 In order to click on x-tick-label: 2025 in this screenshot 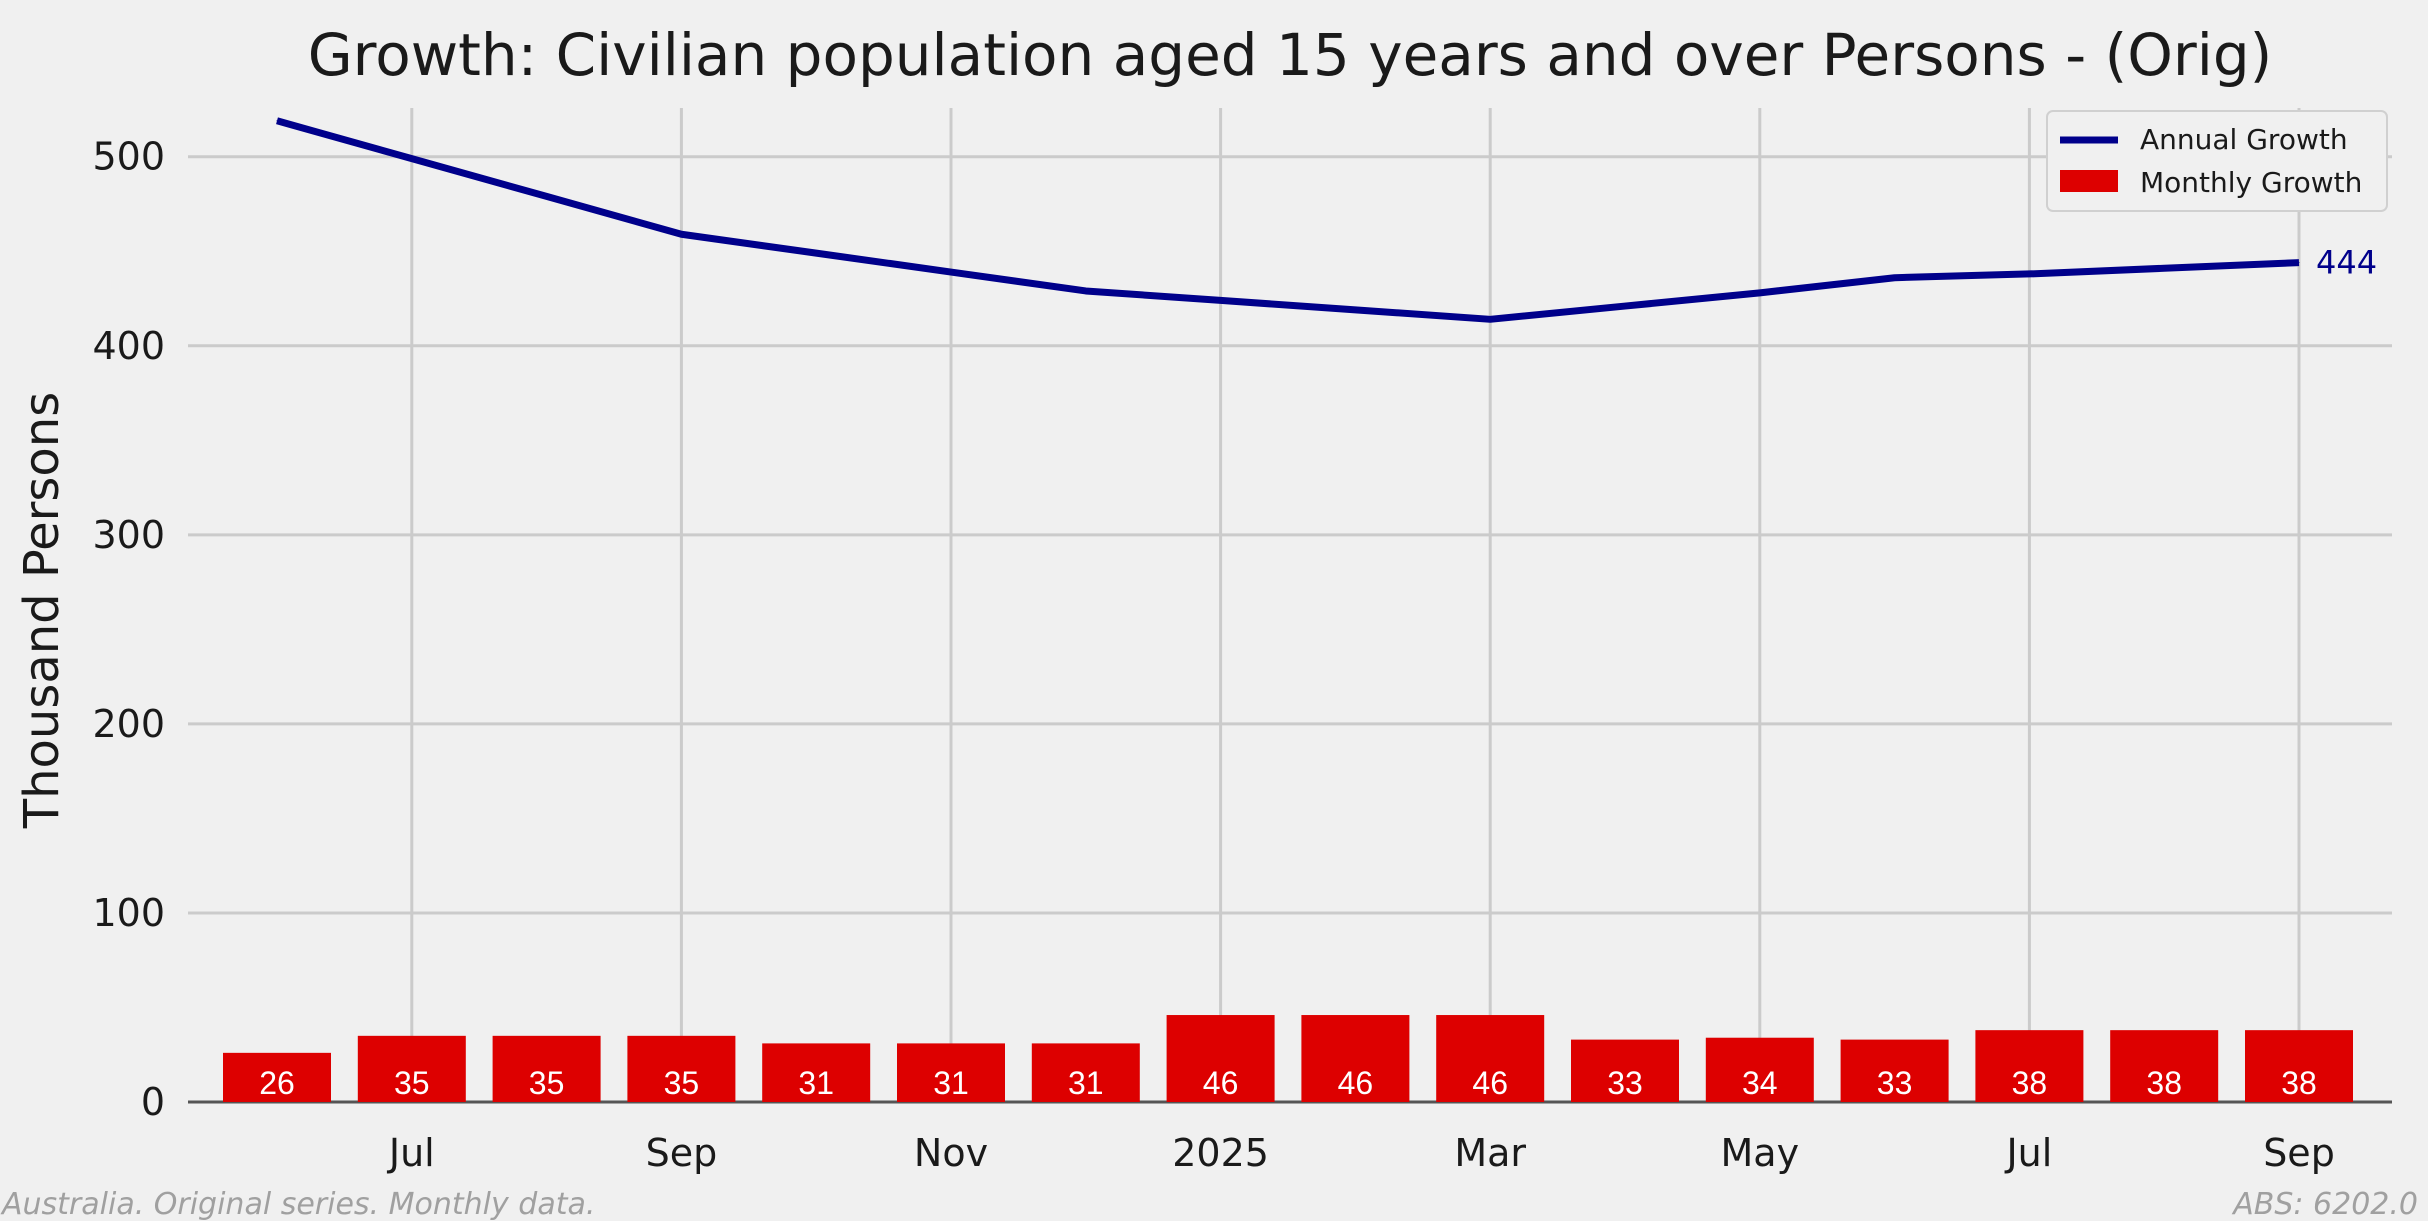, I will do `click(1220, 1153)`.